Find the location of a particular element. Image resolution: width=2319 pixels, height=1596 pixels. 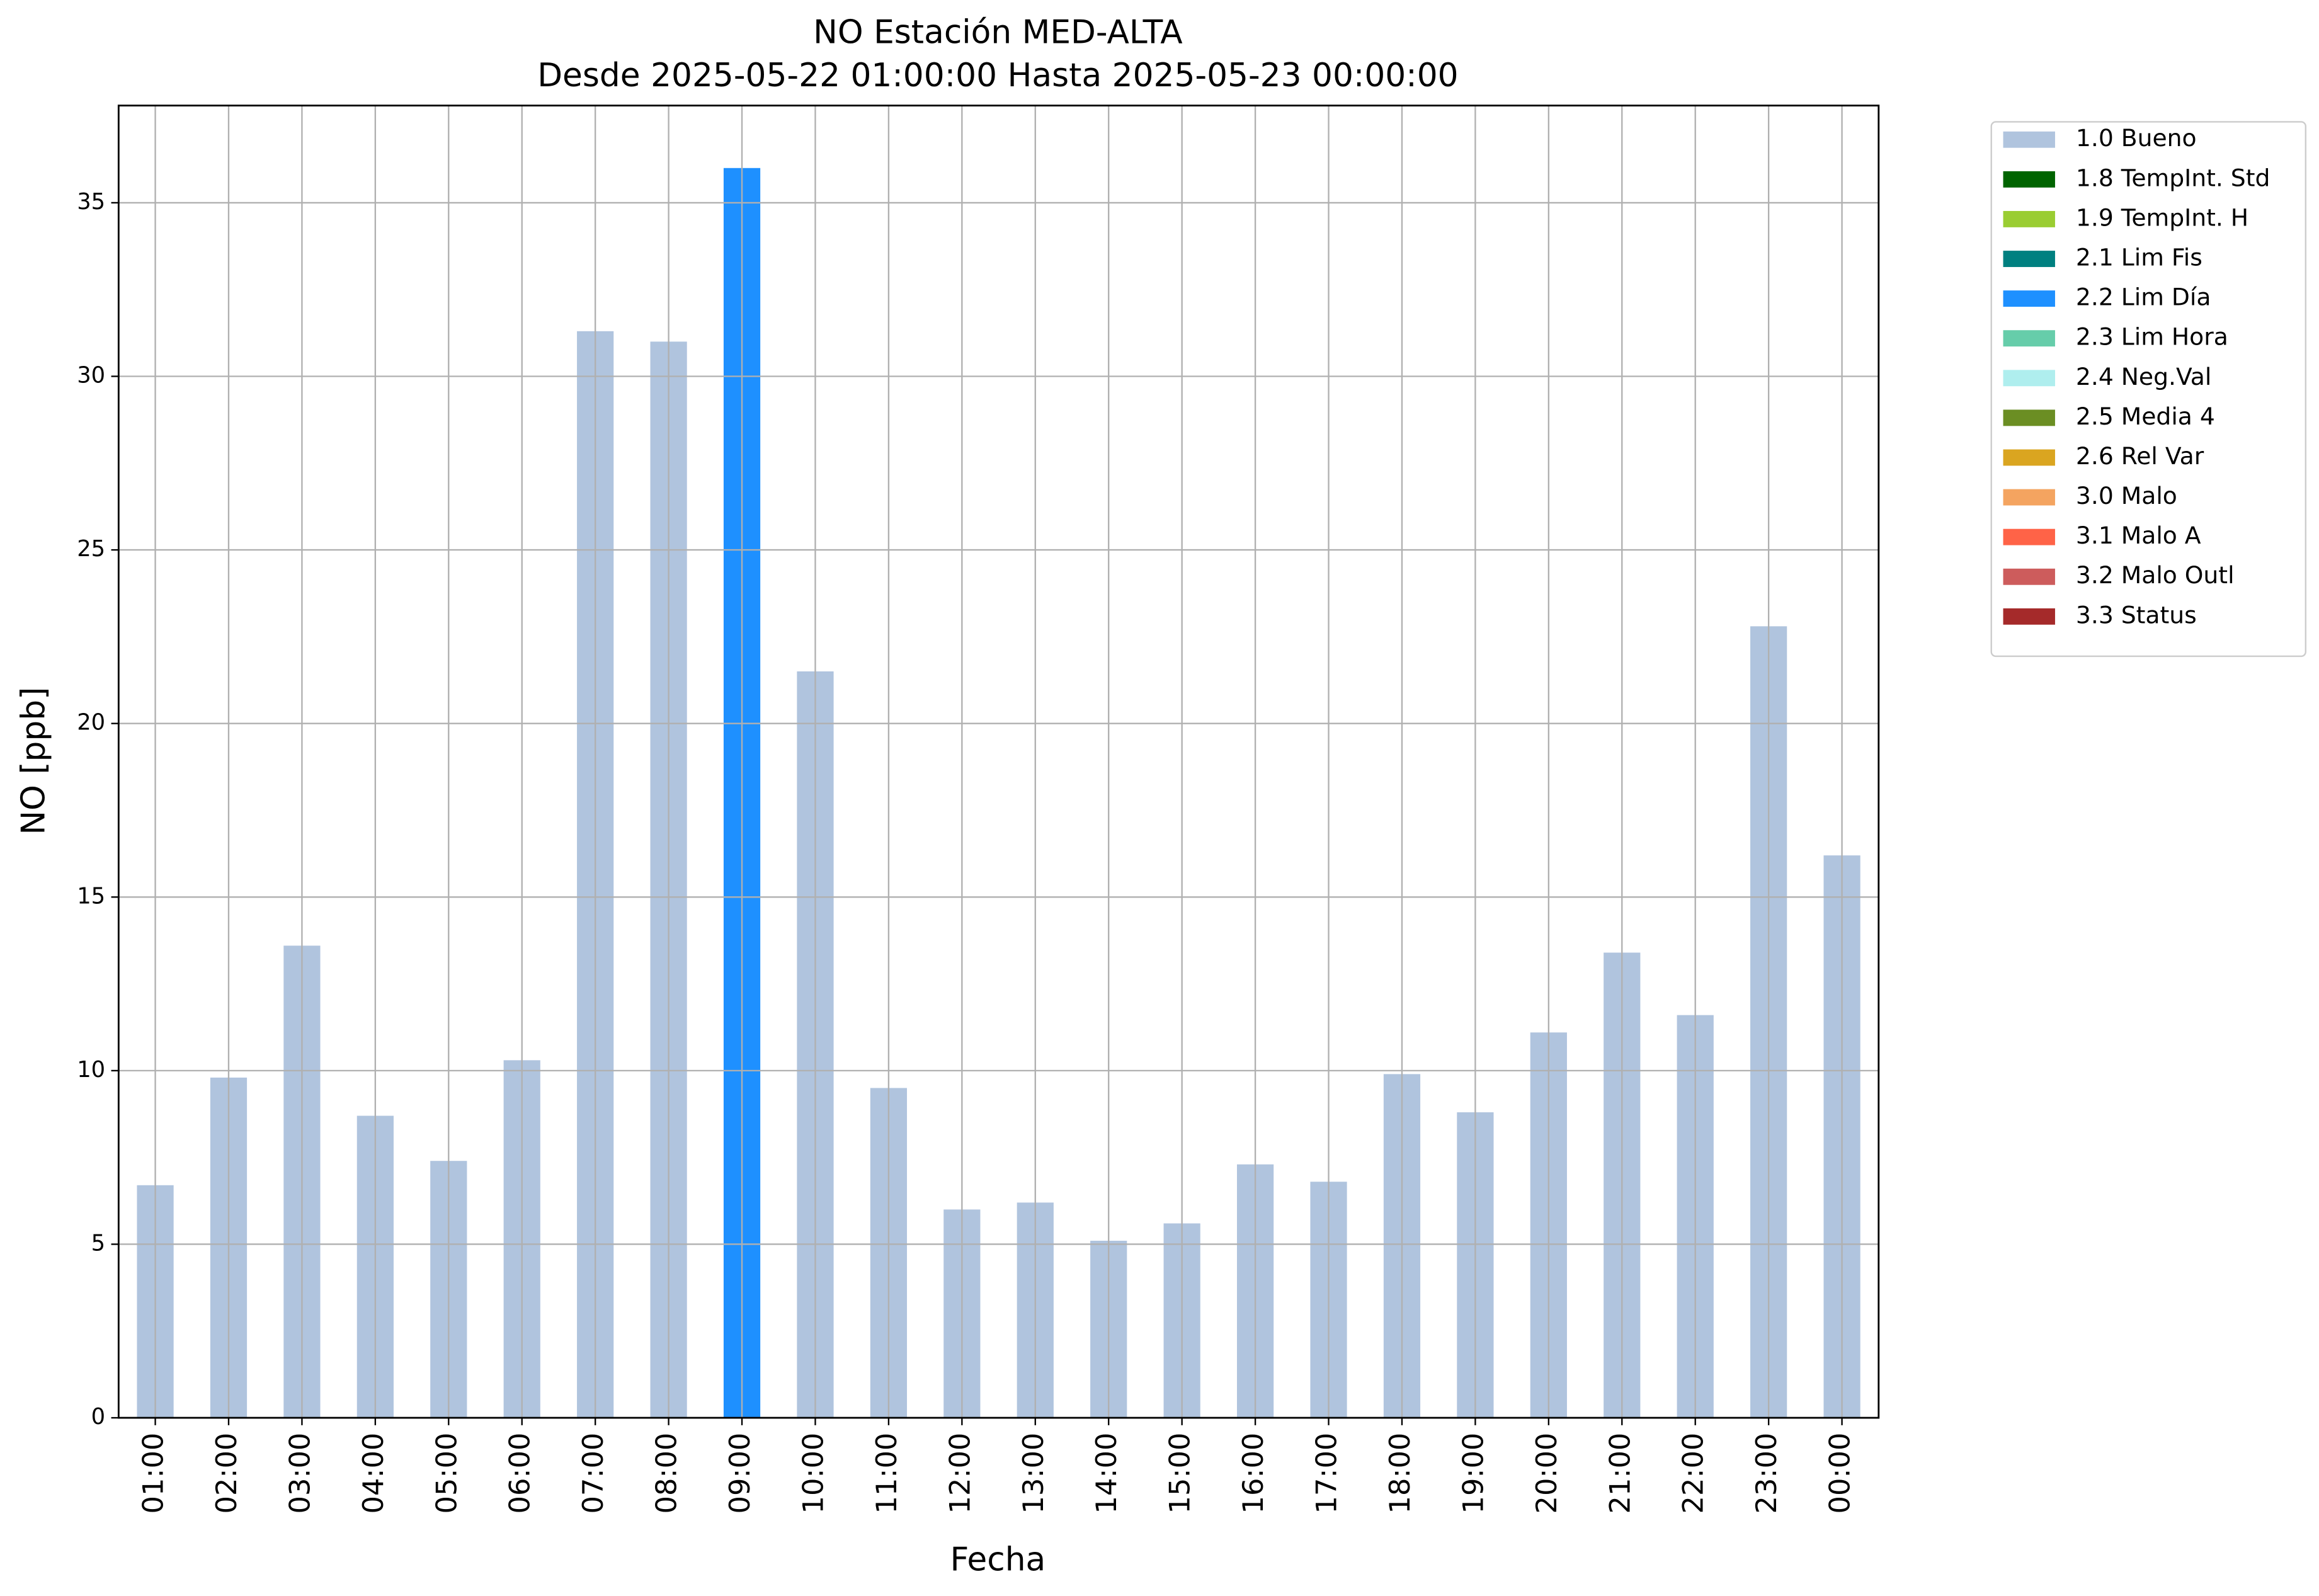

x-tick-label: 04:00 is located at coordinates (373, 1473).